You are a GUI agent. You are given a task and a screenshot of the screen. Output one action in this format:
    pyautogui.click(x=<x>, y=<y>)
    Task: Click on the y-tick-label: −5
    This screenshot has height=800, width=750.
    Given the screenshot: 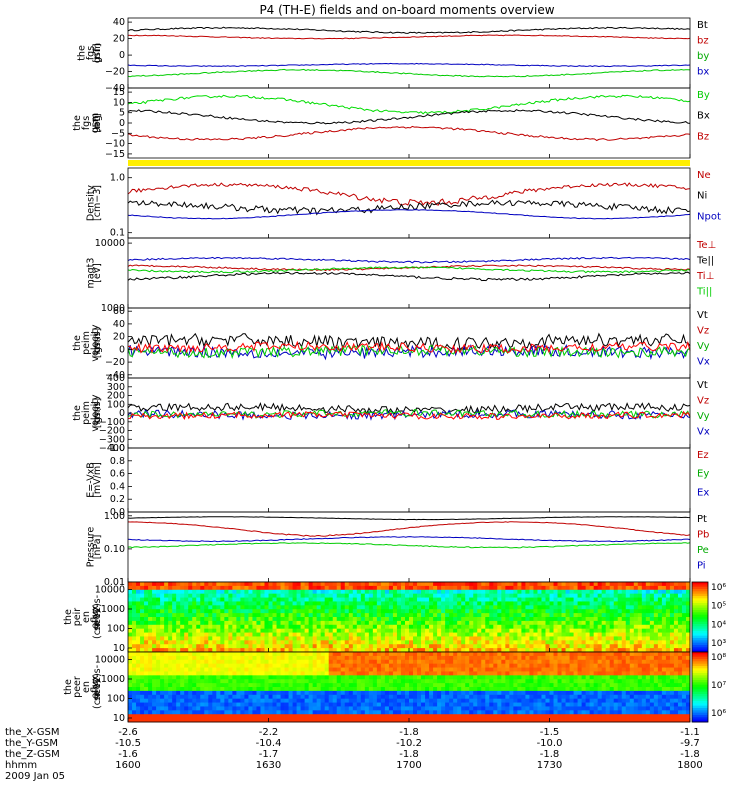 What is the action you would take?
    pyautogui.click(x=118, y=133)
    